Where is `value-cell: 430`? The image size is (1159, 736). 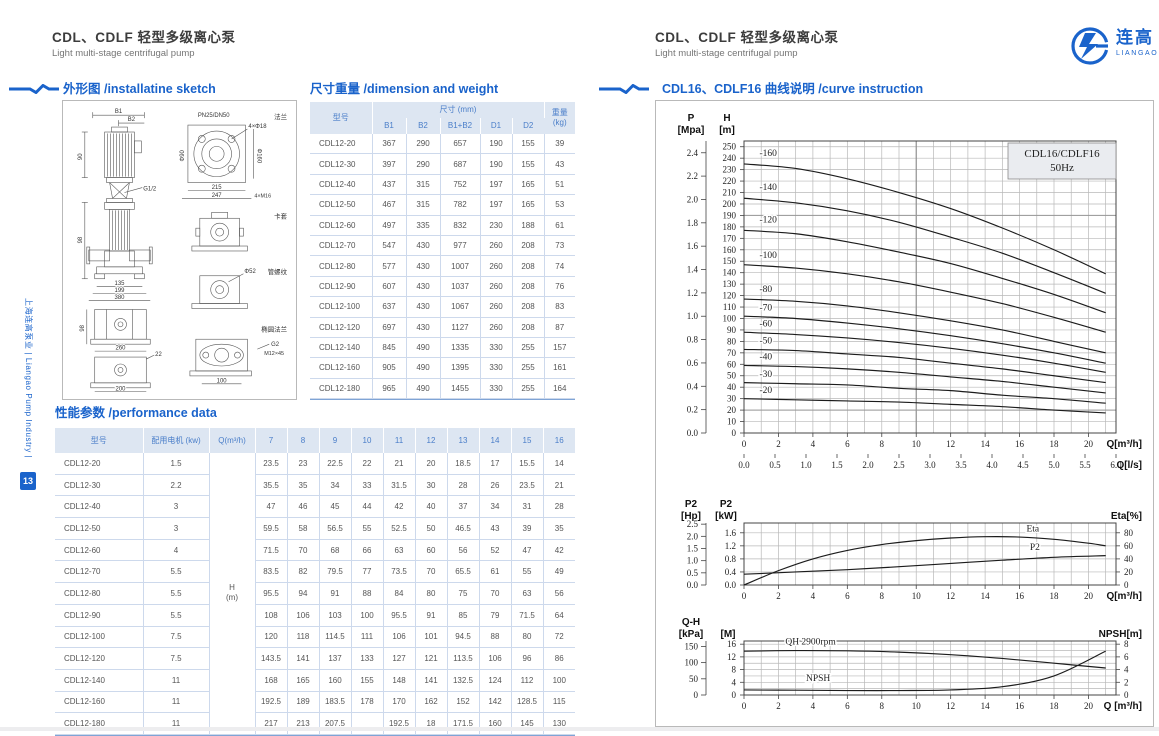
value-cell: 430 is located at coordinates (423, 287).